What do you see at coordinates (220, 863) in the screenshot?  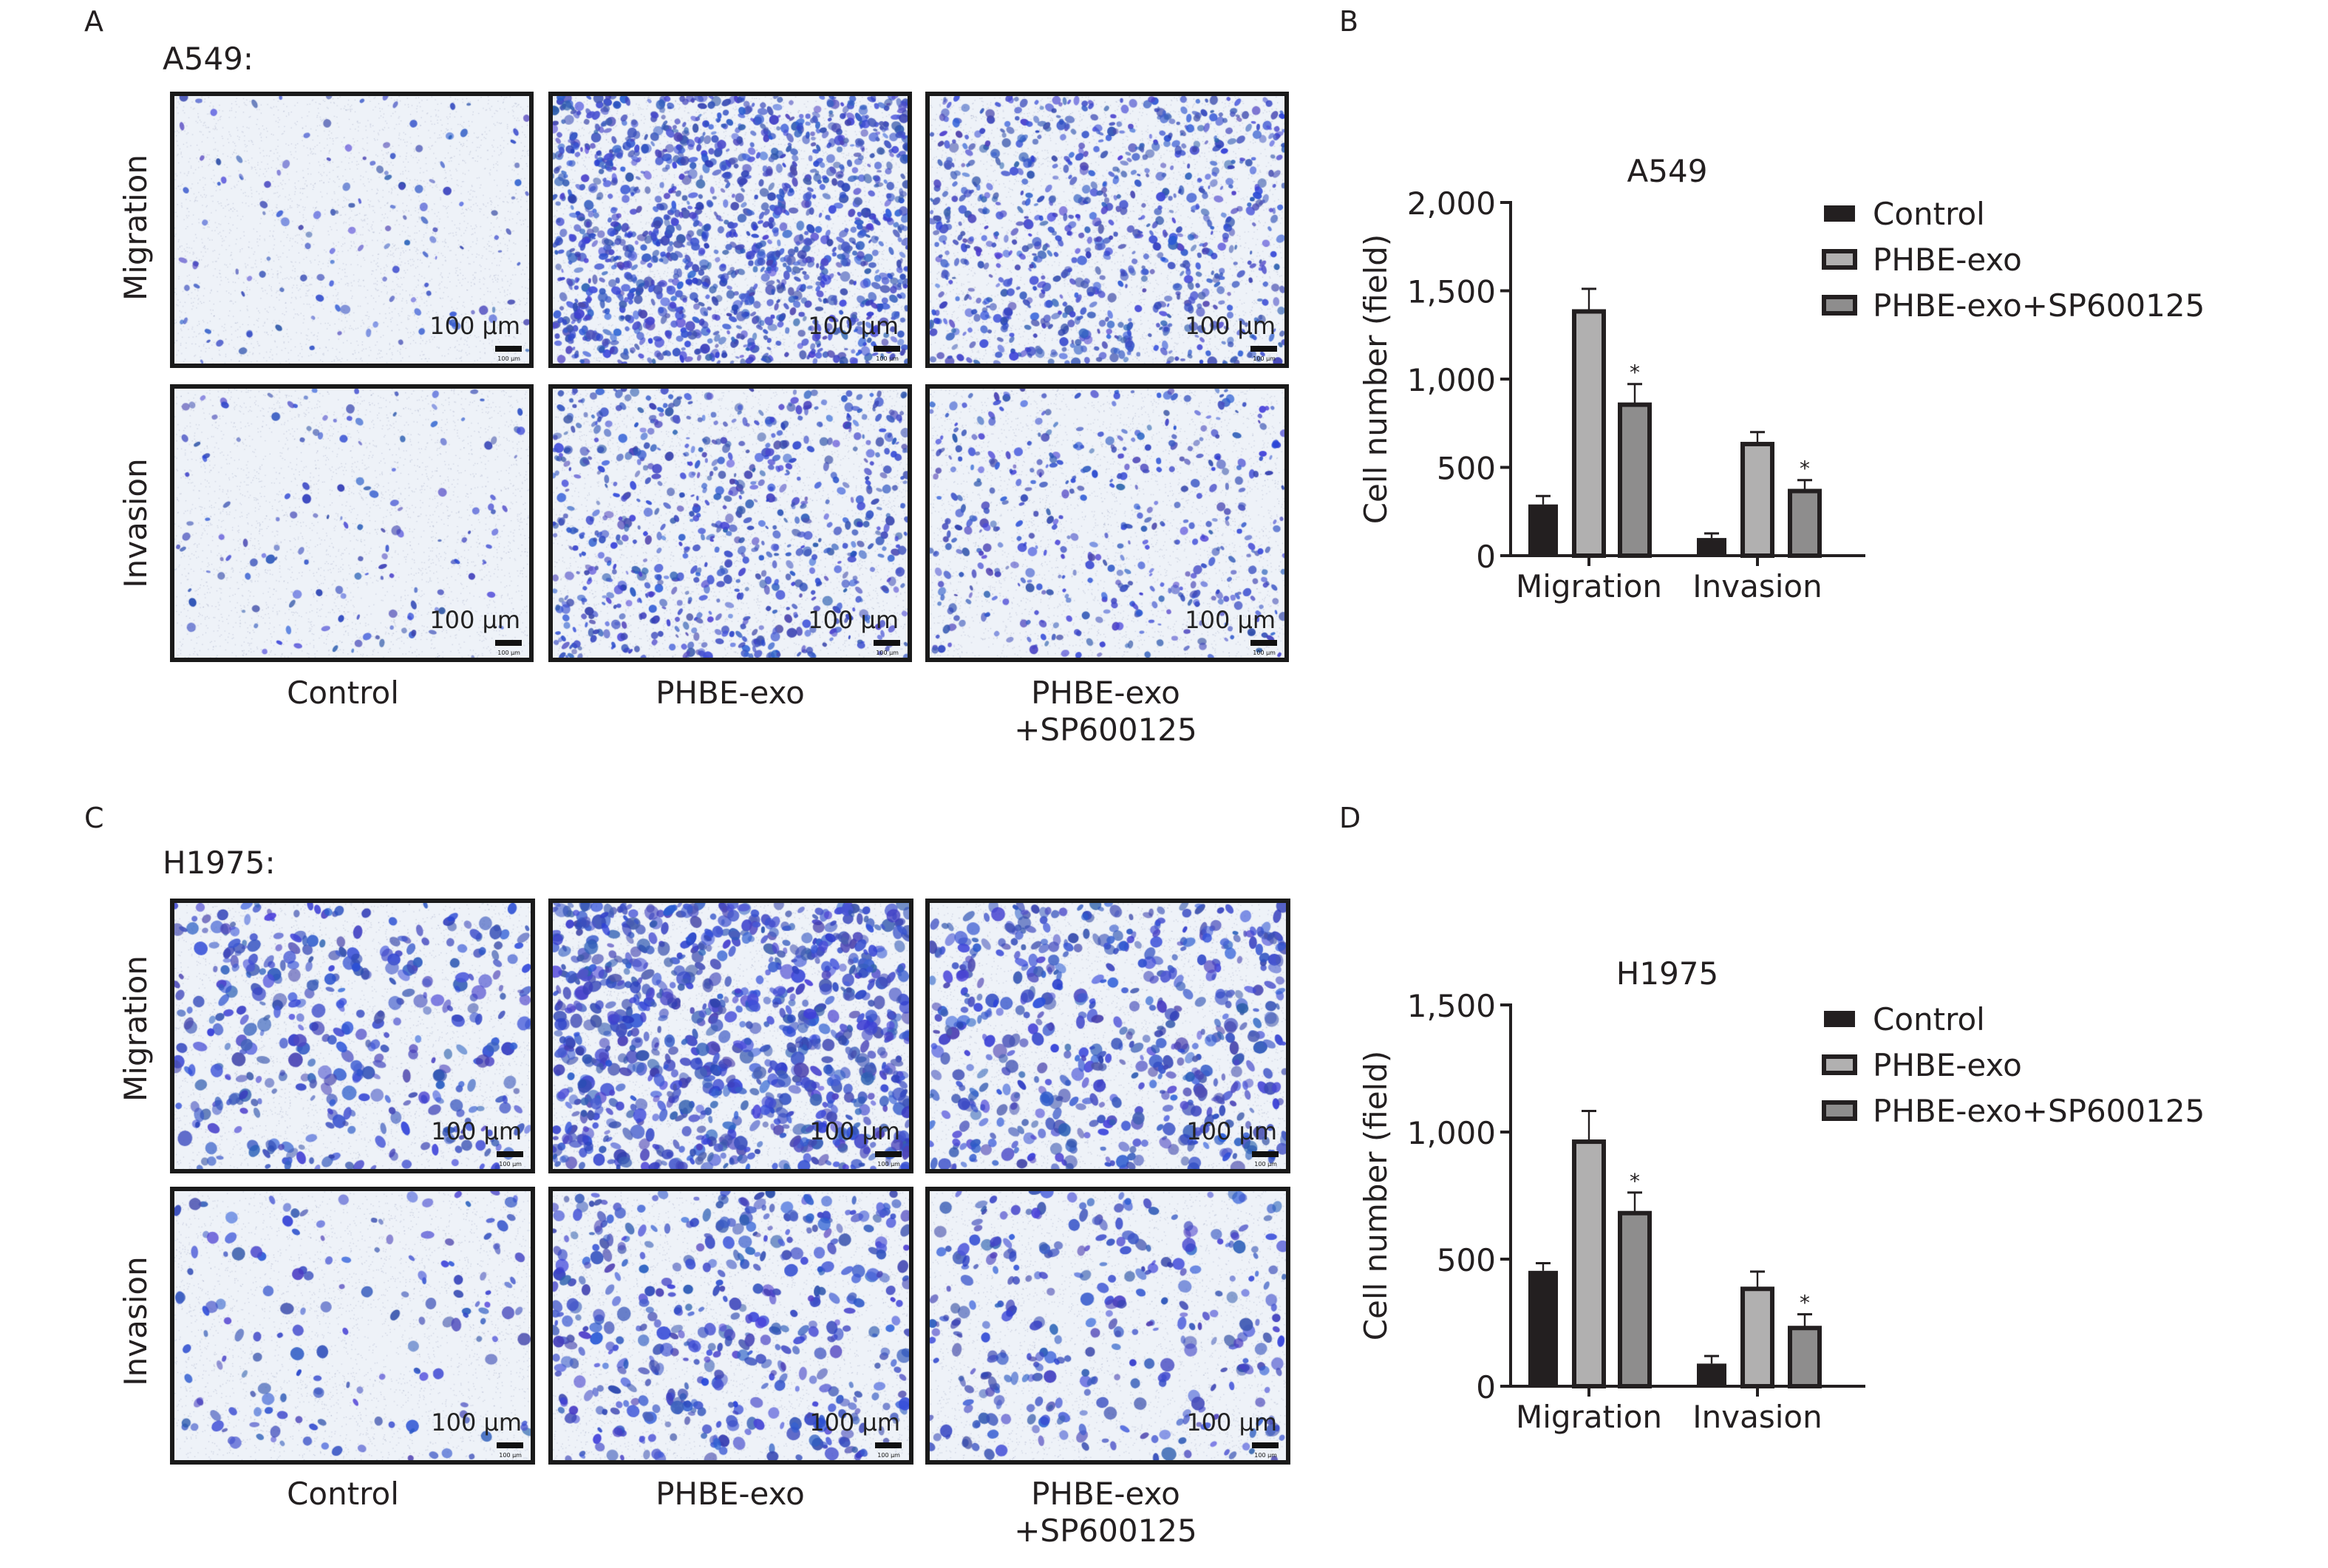 I see `cell-line-label-h1975: H1975:` at bounding box center [220, 863].